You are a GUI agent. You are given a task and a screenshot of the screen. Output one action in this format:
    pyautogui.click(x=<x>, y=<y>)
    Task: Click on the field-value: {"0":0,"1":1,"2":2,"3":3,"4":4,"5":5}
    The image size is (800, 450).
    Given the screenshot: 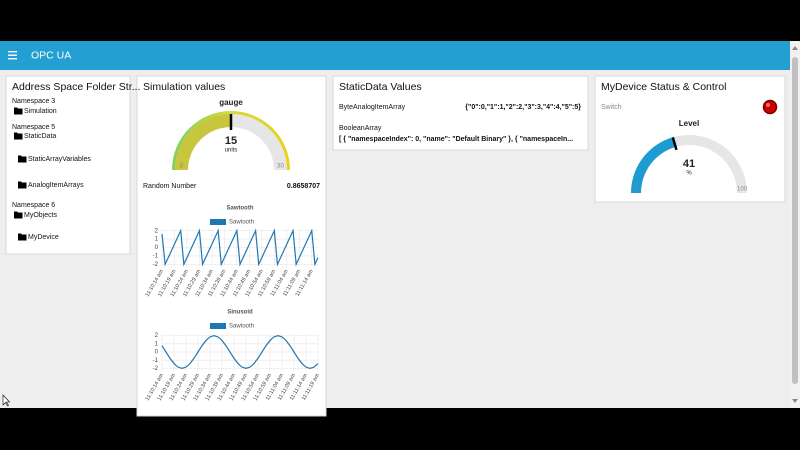 What is the action you would take?
    pyautogui.click(x=523, y=107)
    